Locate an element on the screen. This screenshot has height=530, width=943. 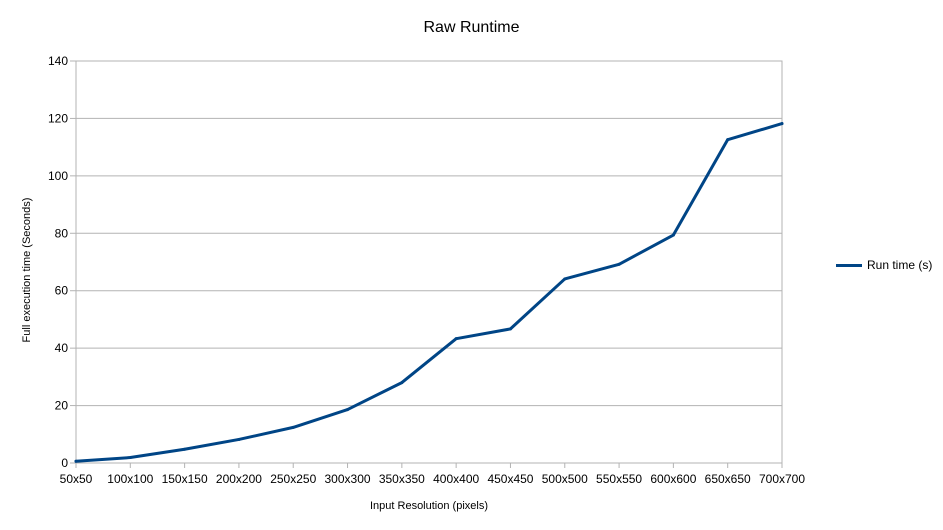
y-tick-label: 0 is located at coordinates (64, 463).